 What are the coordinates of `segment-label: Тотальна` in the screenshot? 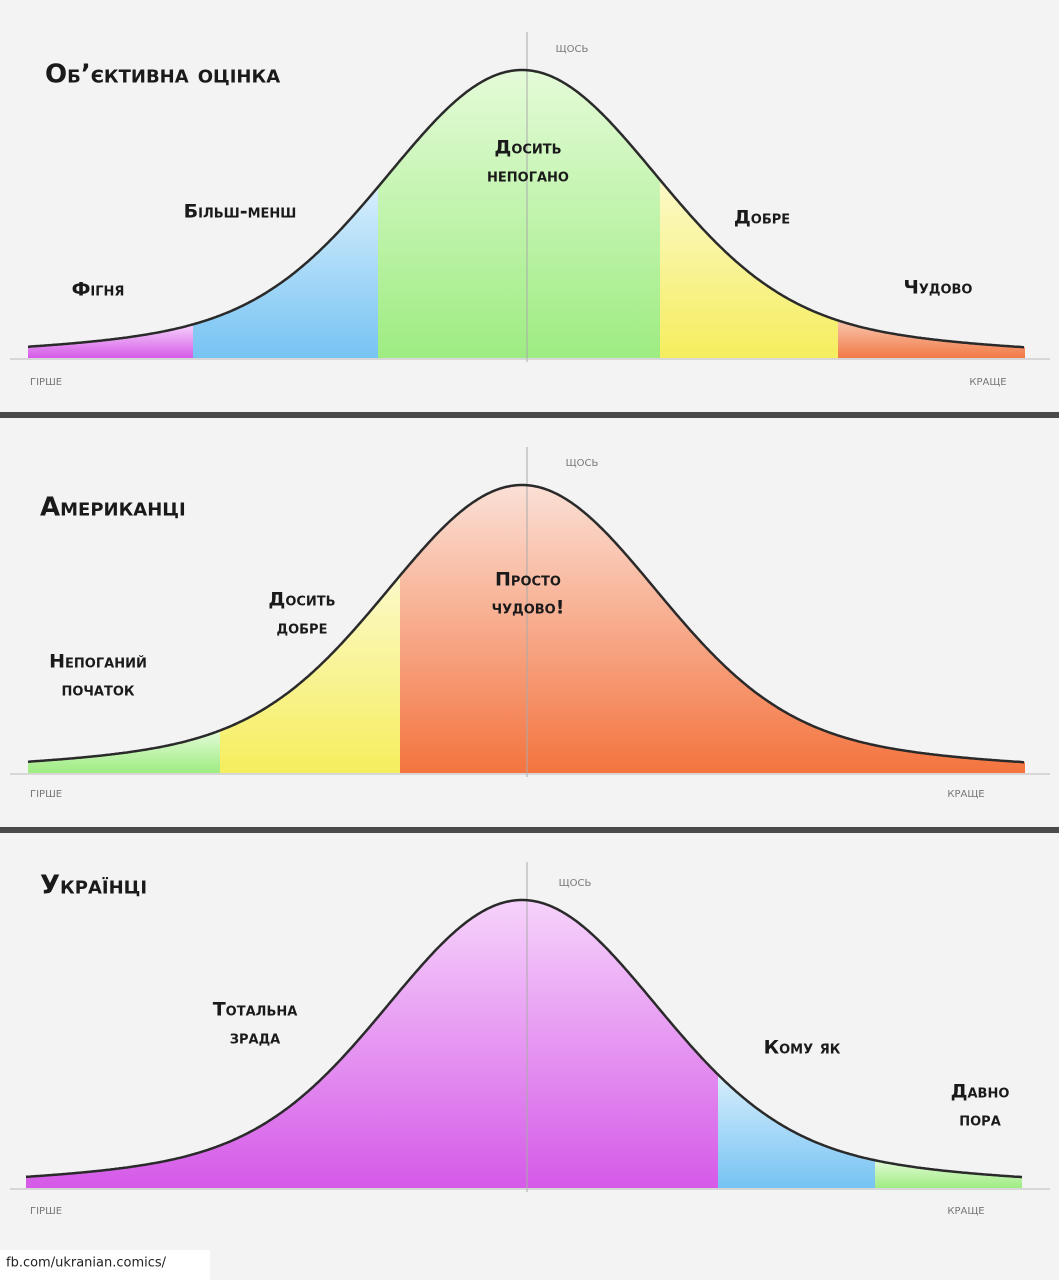 It's located at (255, 1010).